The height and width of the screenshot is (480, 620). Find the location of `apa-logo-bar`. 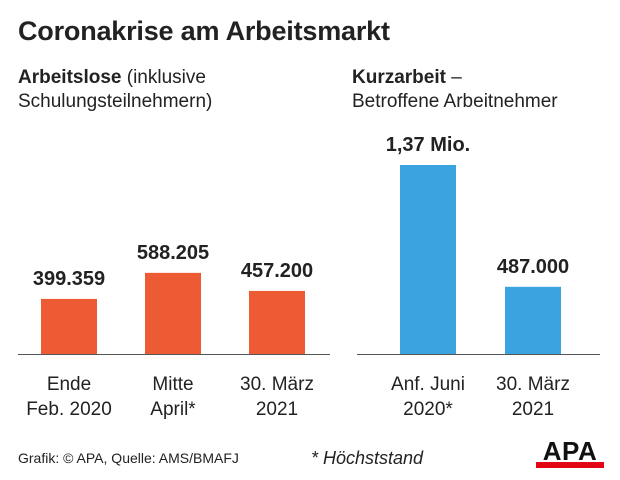

apa-logo-bar is located at coordinates (570, 465).